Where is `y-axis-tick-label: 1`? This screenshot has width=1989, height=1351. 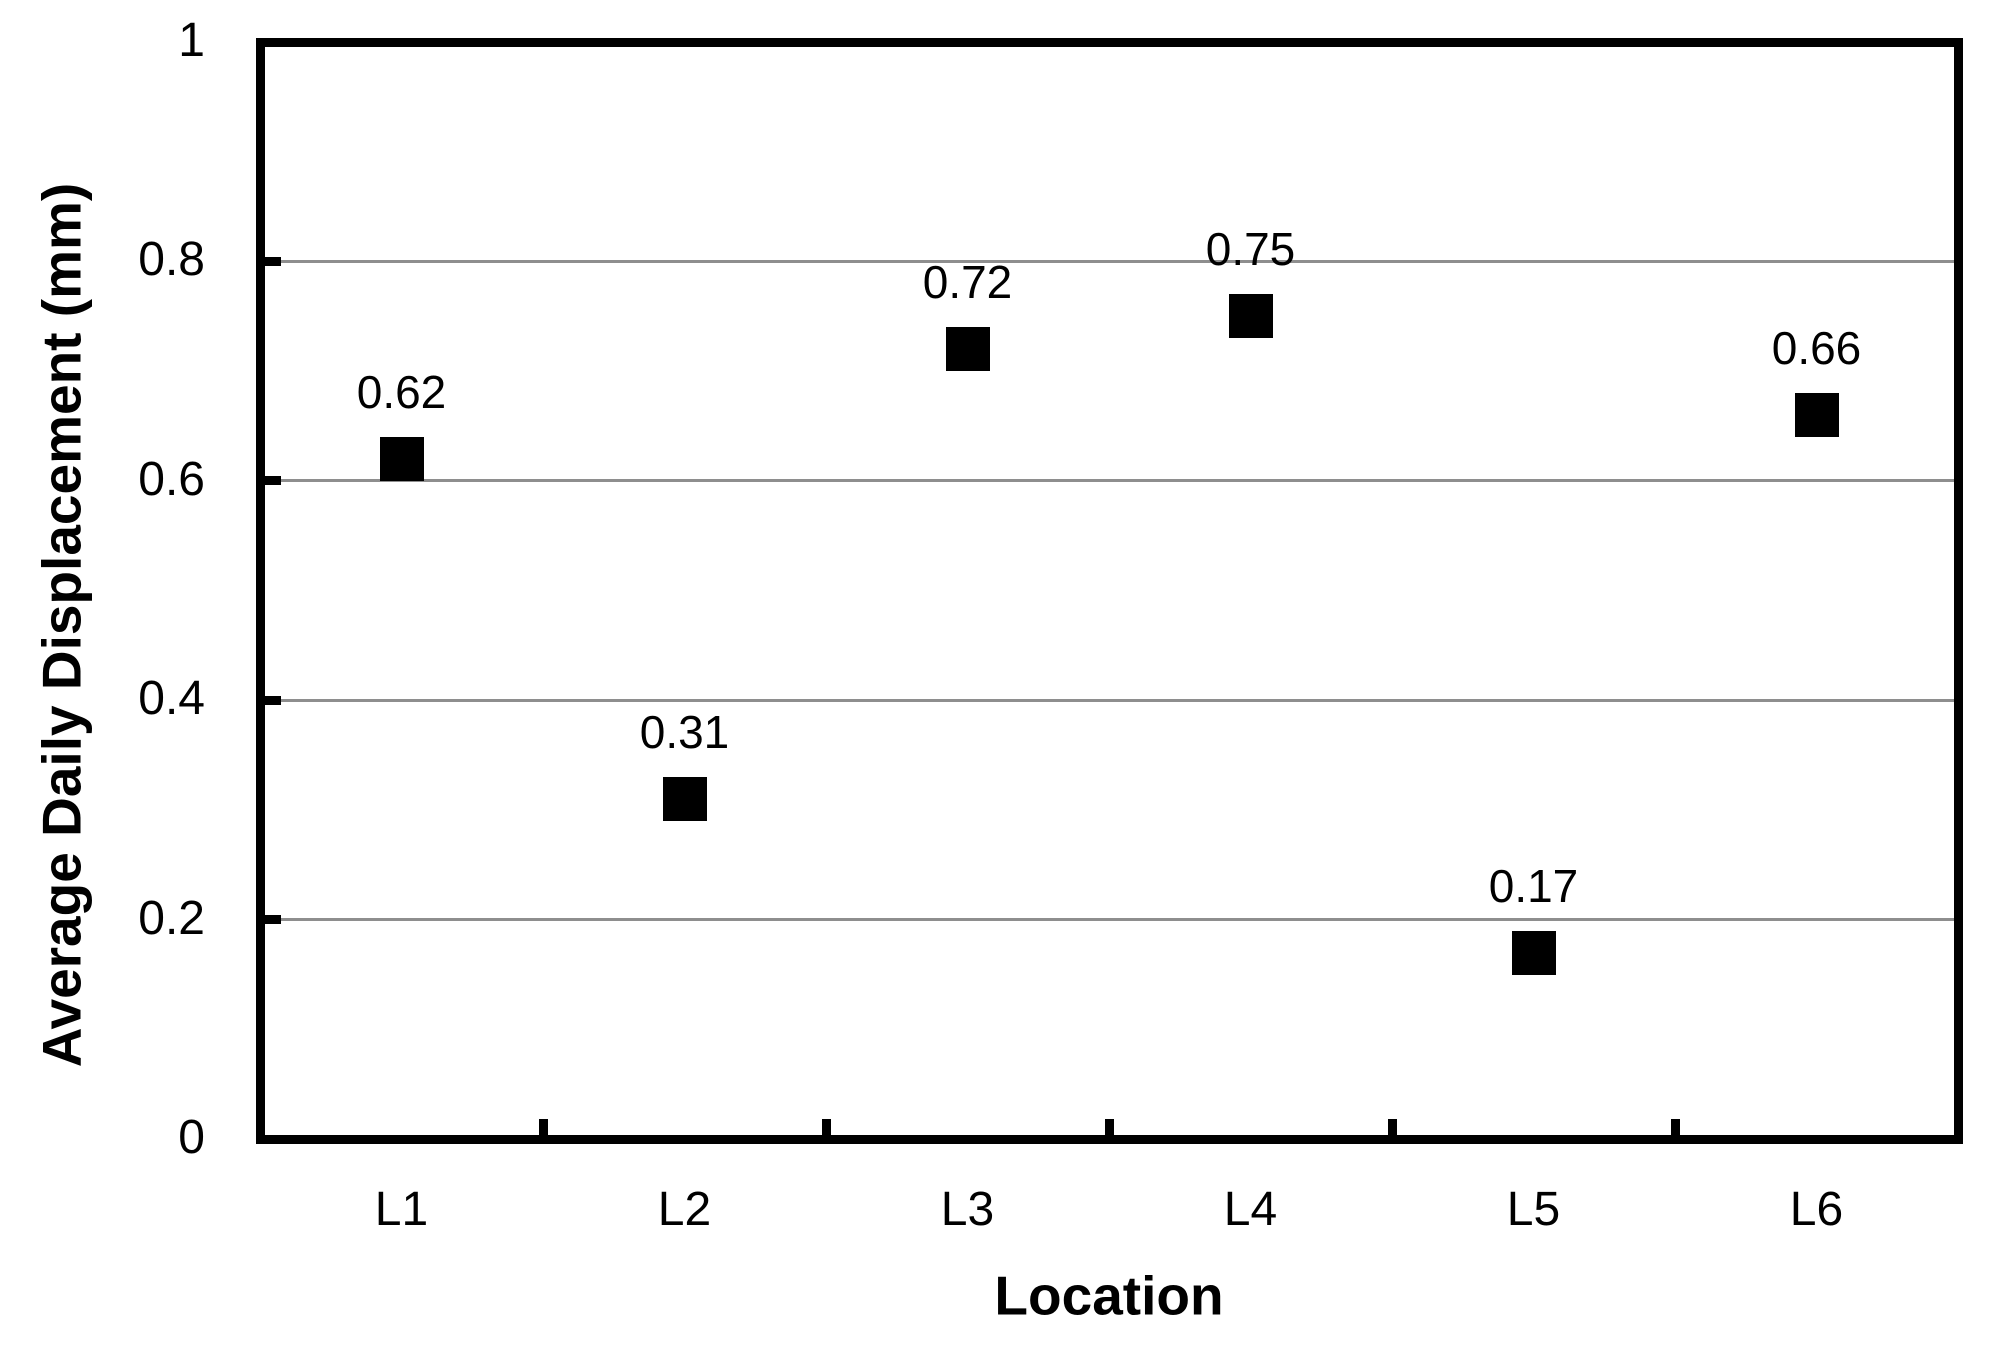 y-axis-tick-label: 1 is located at coordinates (191, 41).